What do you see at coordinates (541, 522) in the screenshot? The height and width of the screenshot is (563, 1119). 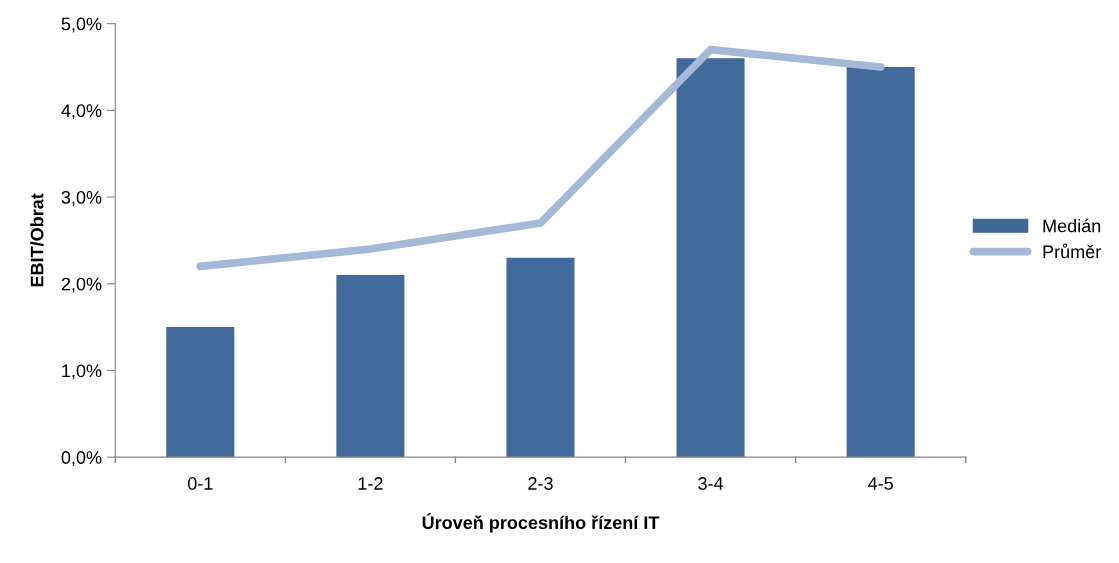 I see `x-axis-title: Úroveň procesního řízení IT` at bounding box center [541, 522].